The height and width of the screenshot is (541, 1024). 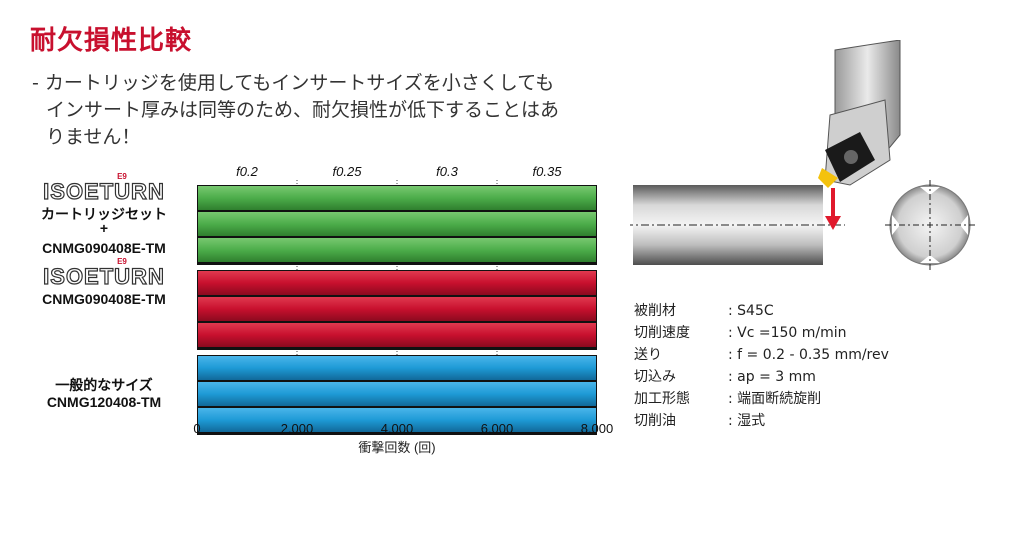 What do you see at coordinates (293, 83) in the screenshot?
I see `description-line-1: - カートリッジを使用してもインサートサイズを小さくしても` at bounding box center [293, 83].